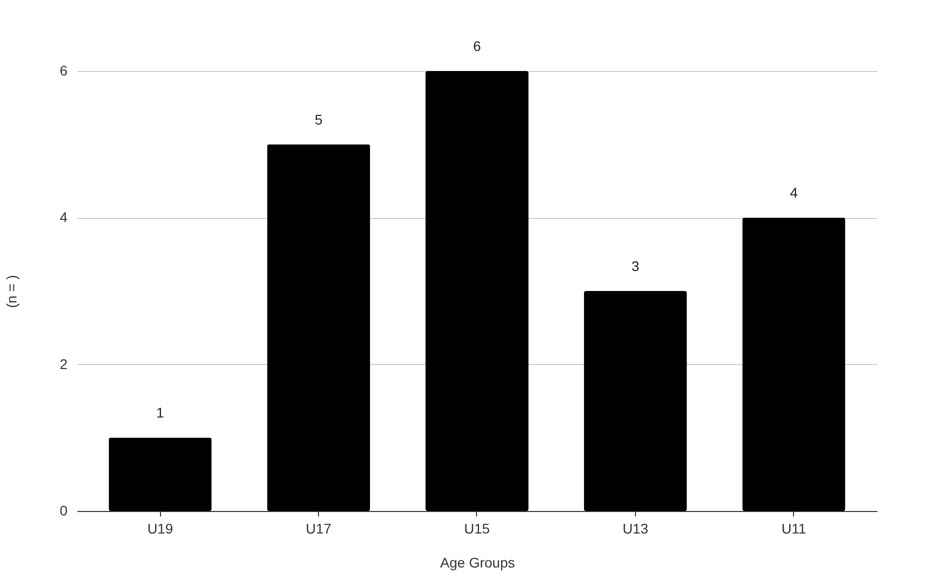  What do you see at coordinates (794, 528) in the screenshot?
I see `x-tick-label: U11` at bounding box center [794, 528].